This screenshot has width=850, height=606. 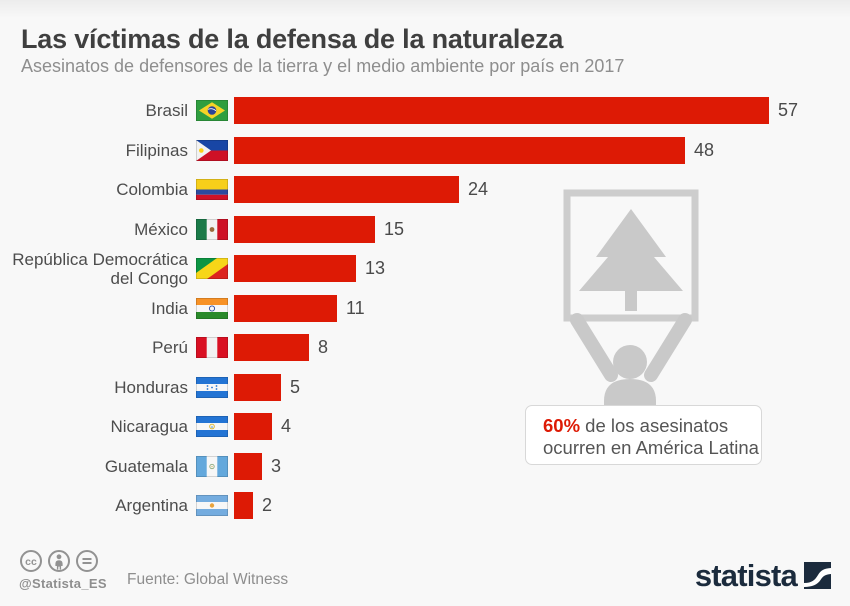 I want to click on statista-logo: statista, so click(x=762, y=575).